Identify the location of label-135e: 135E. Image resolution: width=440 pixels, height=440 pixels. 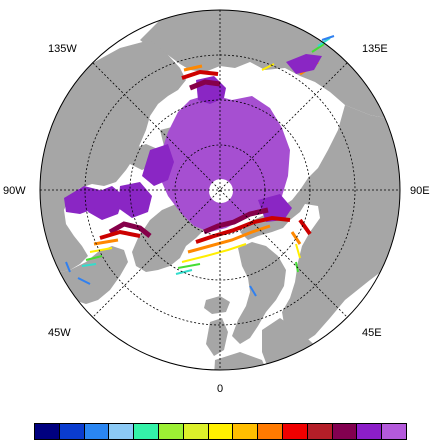
(375, 49).